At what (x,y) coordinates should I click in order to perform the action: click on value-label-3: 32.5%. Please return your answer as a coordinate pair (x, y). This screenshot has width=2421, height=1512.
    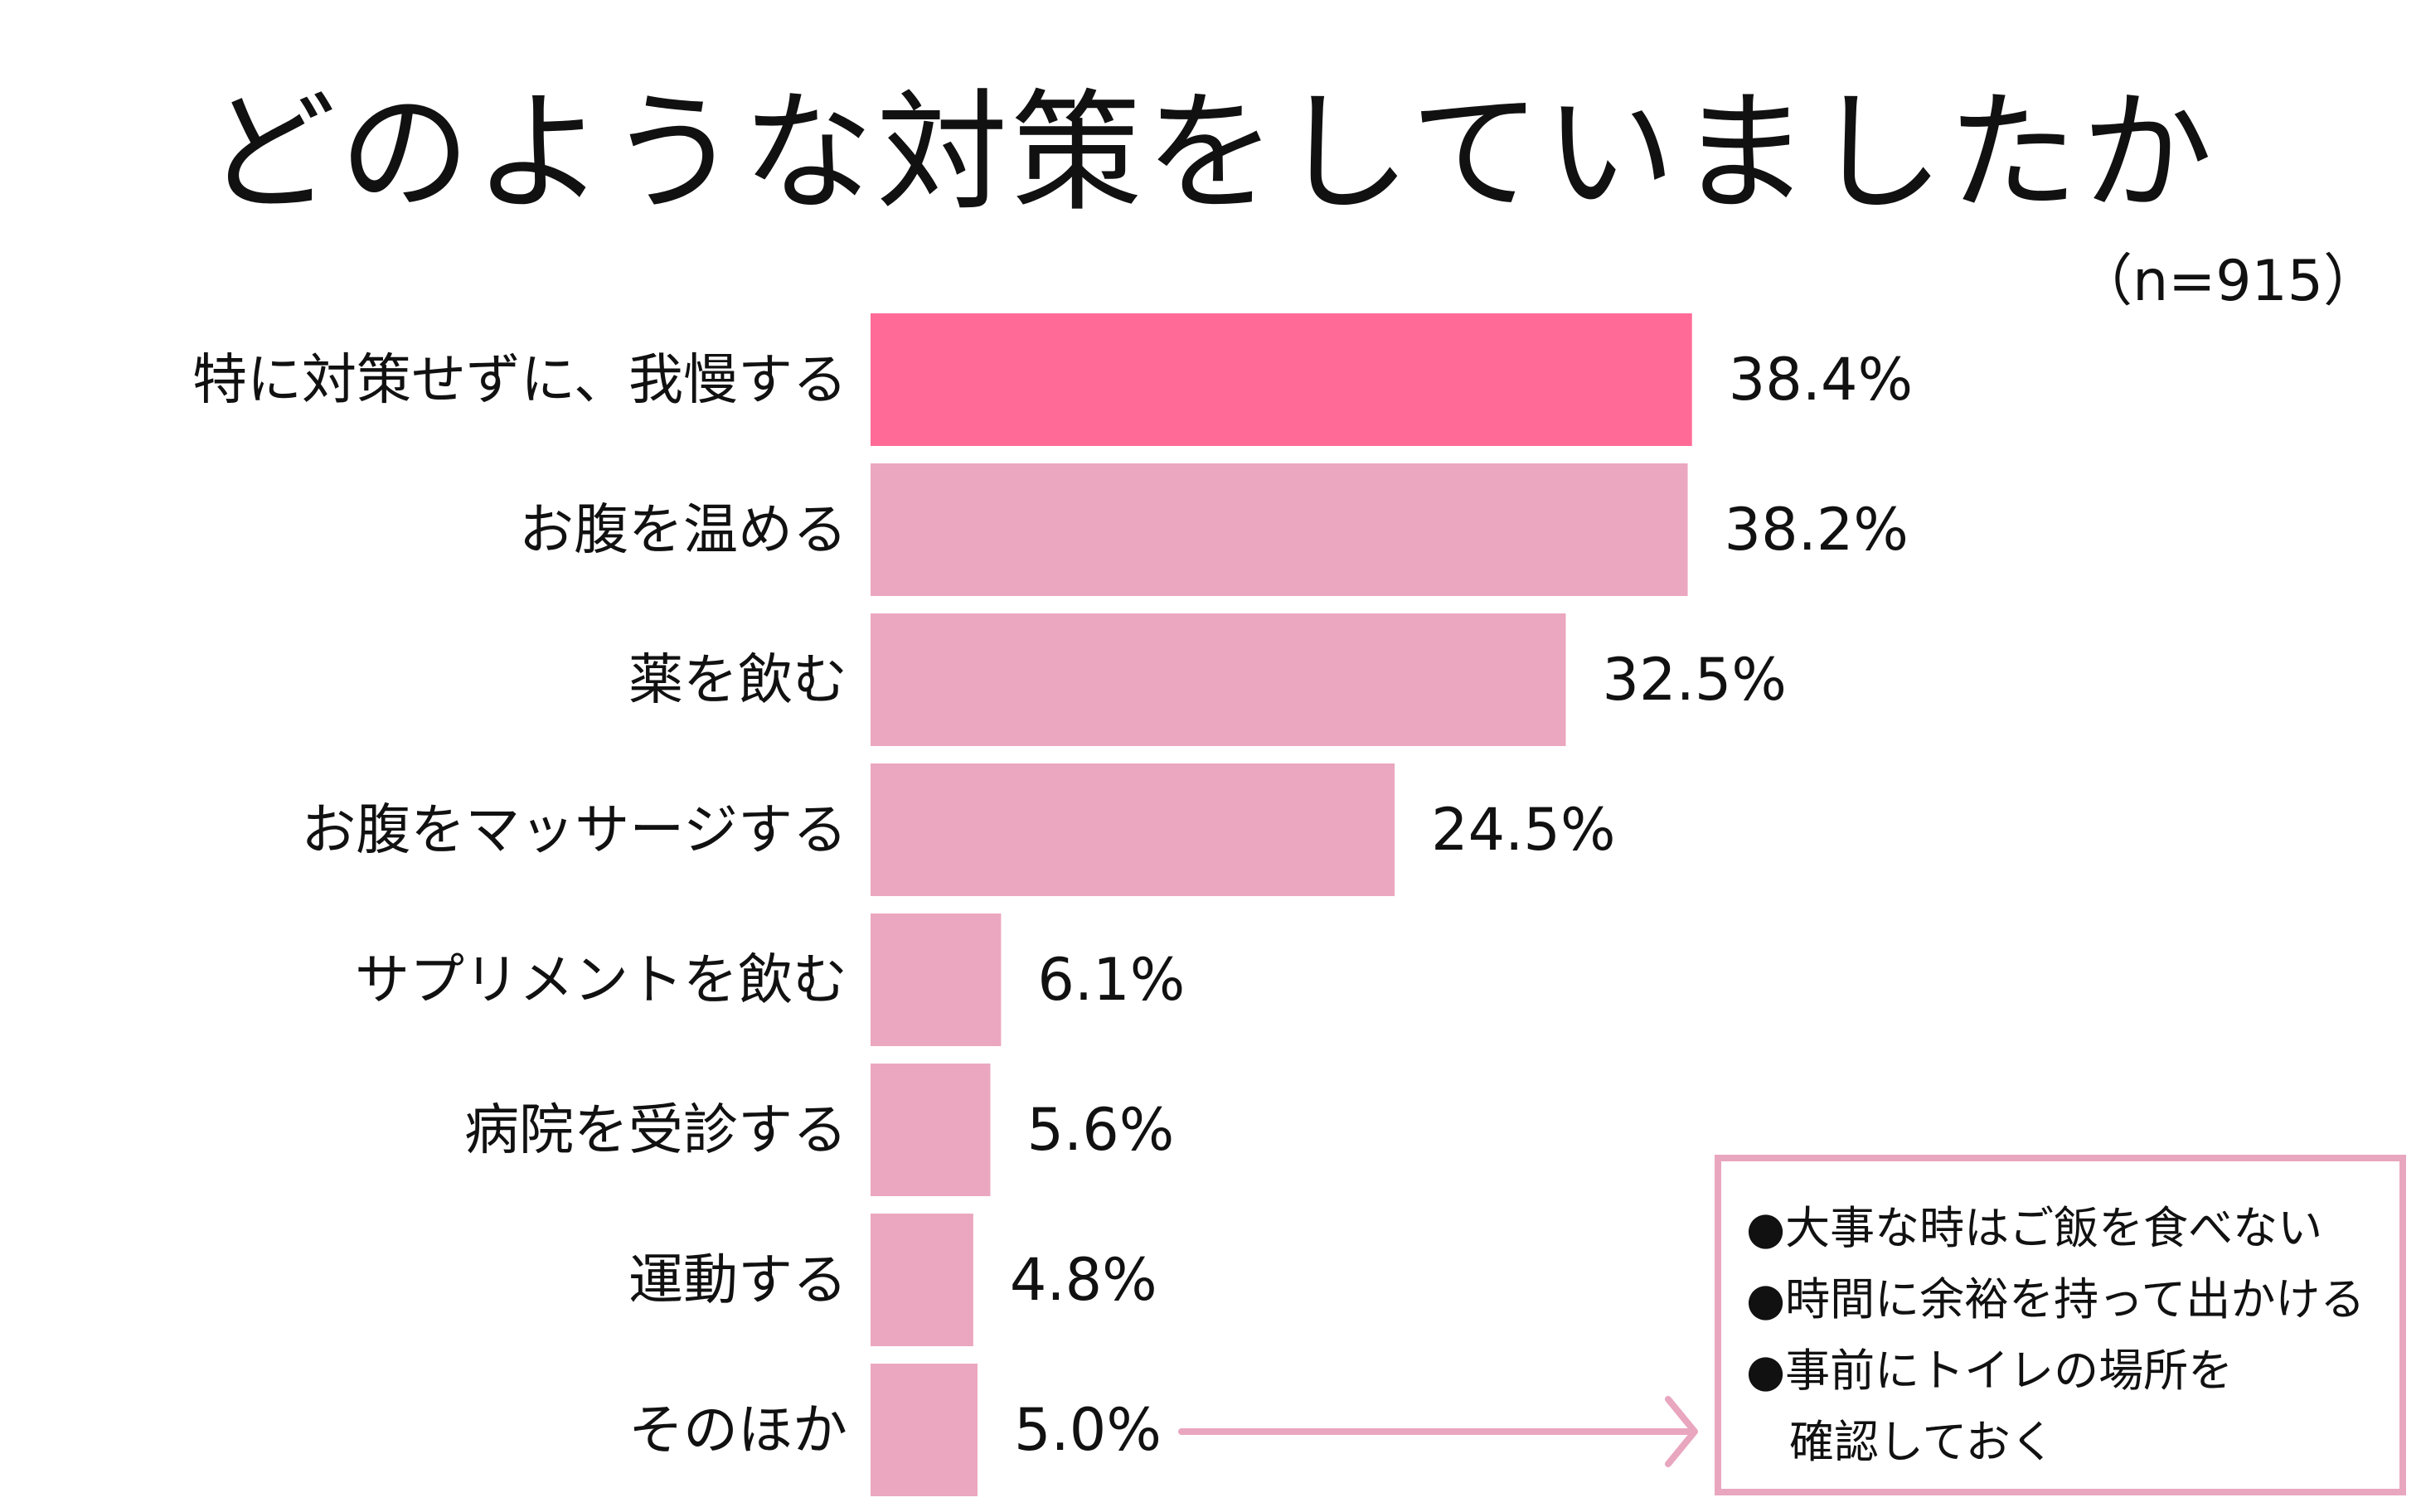
    Looking at the image, I should click on (1695, 680).